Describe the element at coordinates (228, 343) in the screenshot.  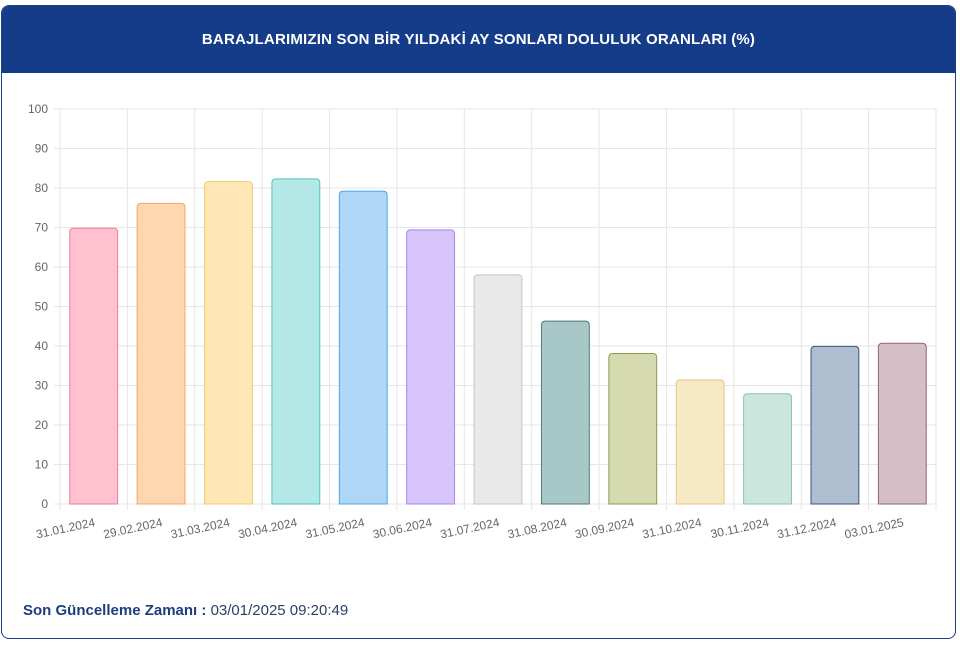
I see `bar-31.03.2024` at that location.